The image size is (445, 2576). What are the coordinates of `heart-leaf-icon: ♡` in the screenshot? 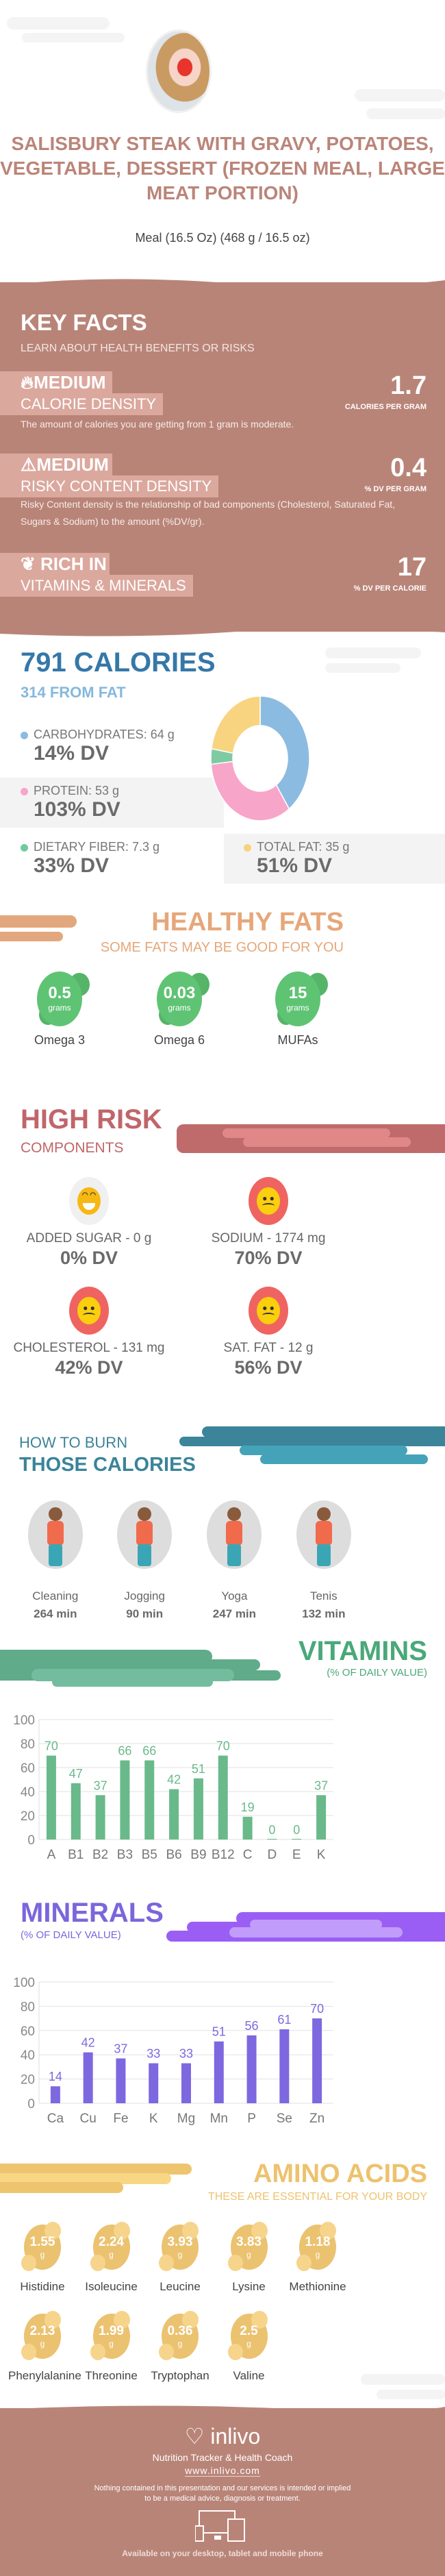 It's located at (194, 2436).